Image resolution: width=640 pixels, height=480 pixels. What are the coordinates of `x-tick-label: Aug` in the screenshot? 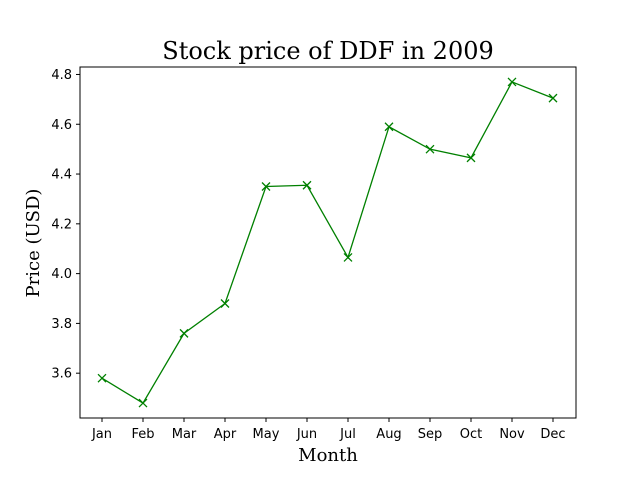 It's located at (388, 434).